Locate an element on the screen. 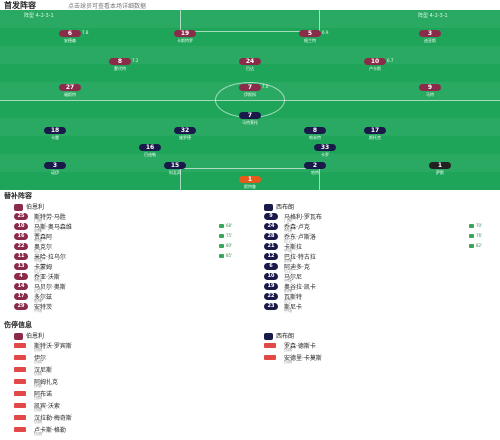 This screenshot has width=500, height=440. player-name: 卡斯特罗 is located at coordinates (185, 40).